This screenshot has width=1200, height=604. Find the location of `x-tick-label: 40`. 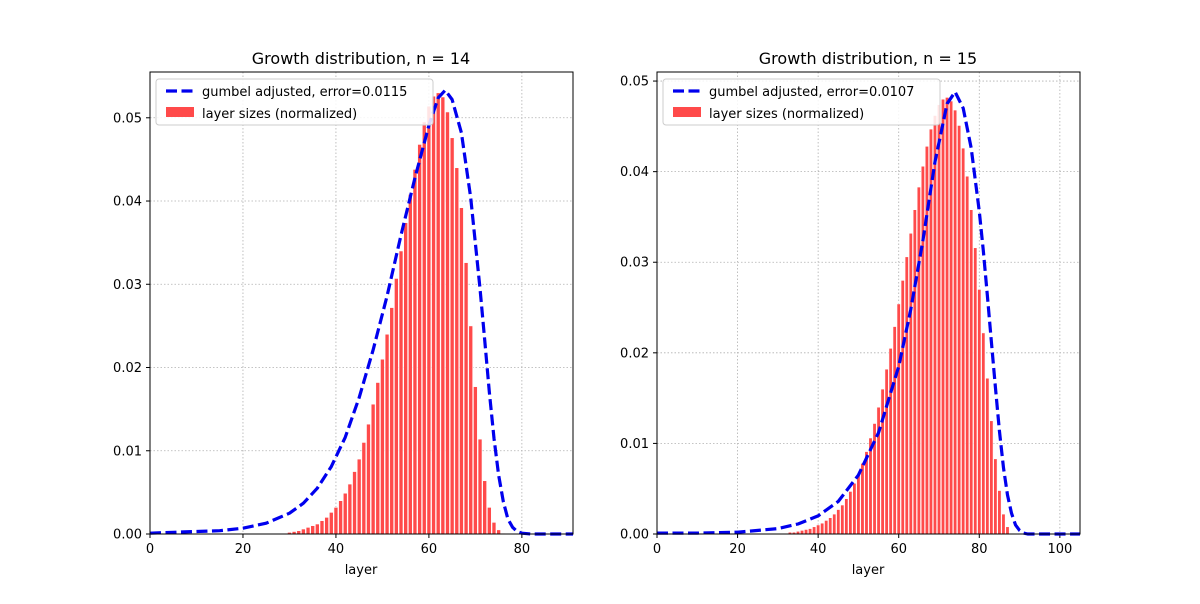

x-tick-label: 40 is located at coordinates (336, 549).